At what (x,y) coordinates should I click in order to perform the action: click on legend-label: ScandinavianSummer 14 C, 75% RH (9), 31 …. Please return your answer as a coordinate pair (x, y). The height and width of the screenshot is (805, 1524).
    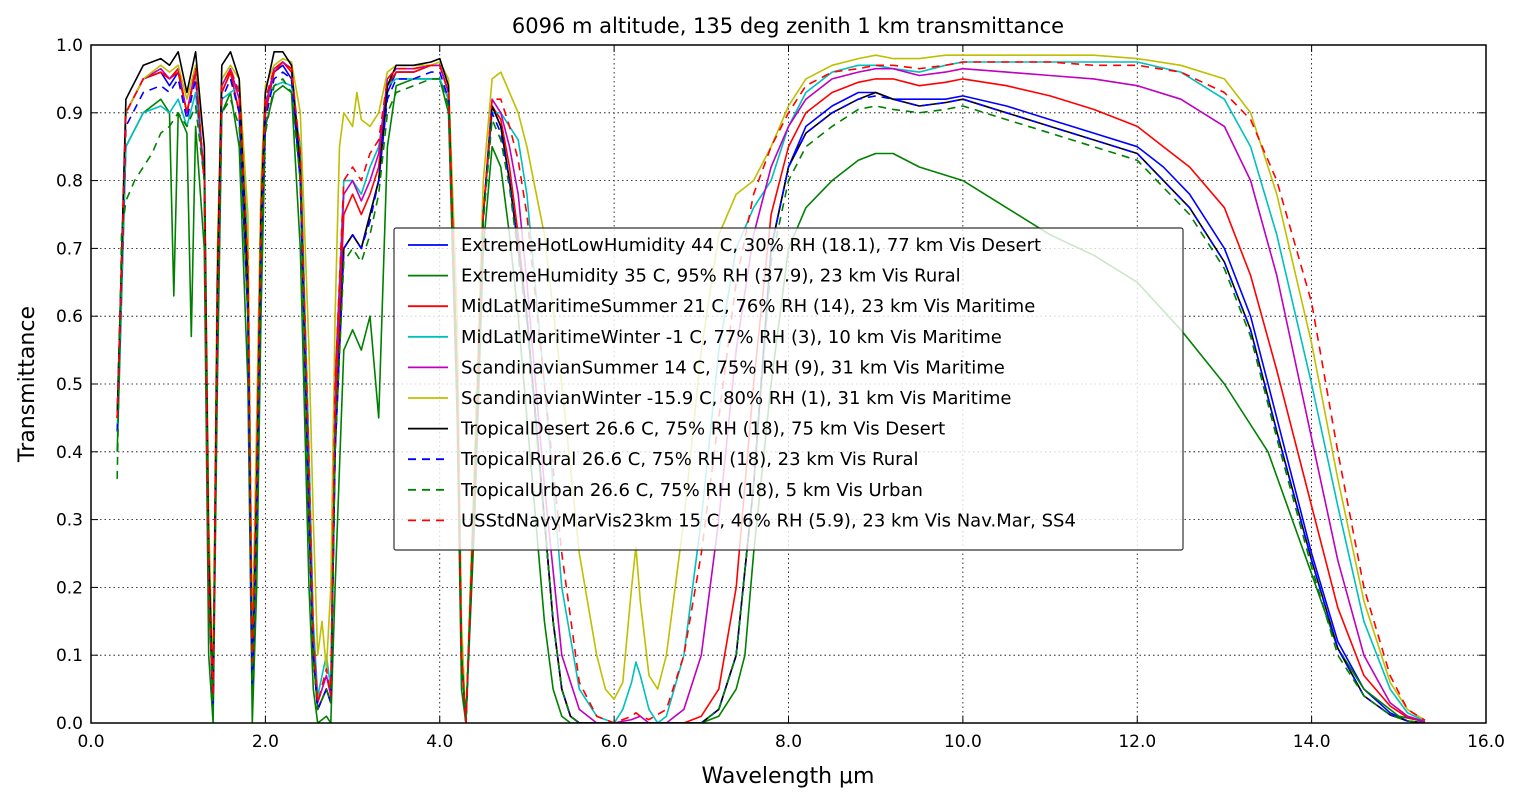
    Looking at the image, I should click on (733, 367).